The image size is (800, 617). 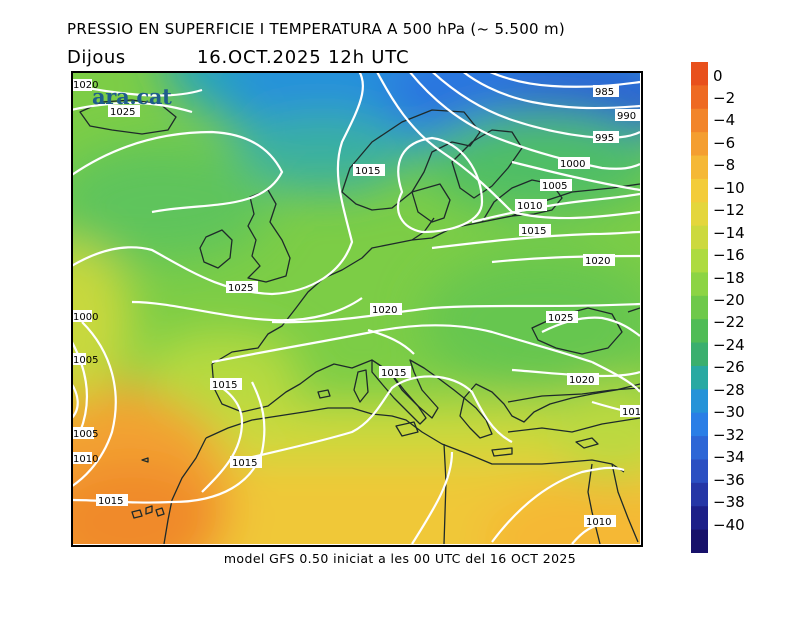 I want to click on svg-text: 990, so click(x=626, y=116).